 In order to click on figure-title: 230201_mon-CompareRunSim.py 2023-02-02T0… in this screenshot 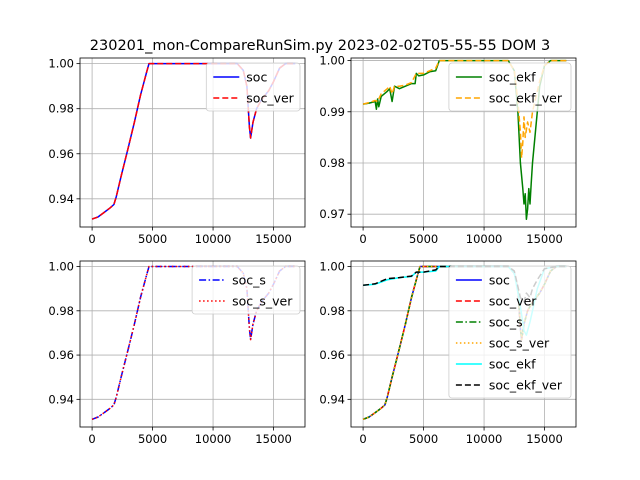, I will do `click(320, 46)`.